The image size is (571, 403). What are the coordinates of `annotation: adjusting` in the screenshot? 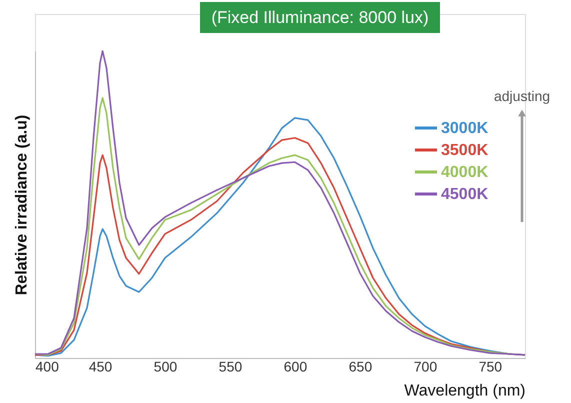 It's located at (522, 96).